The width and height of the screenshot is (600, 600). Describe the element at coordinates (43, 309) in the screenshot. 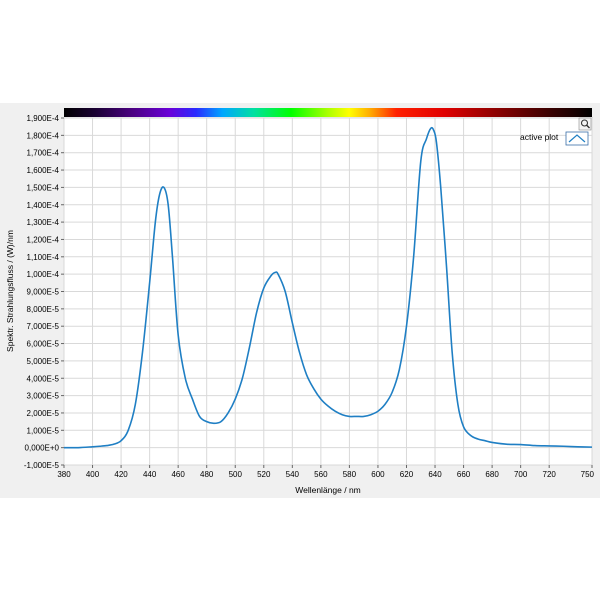

I see `y-tick-label: 8,000E-5` at that location.